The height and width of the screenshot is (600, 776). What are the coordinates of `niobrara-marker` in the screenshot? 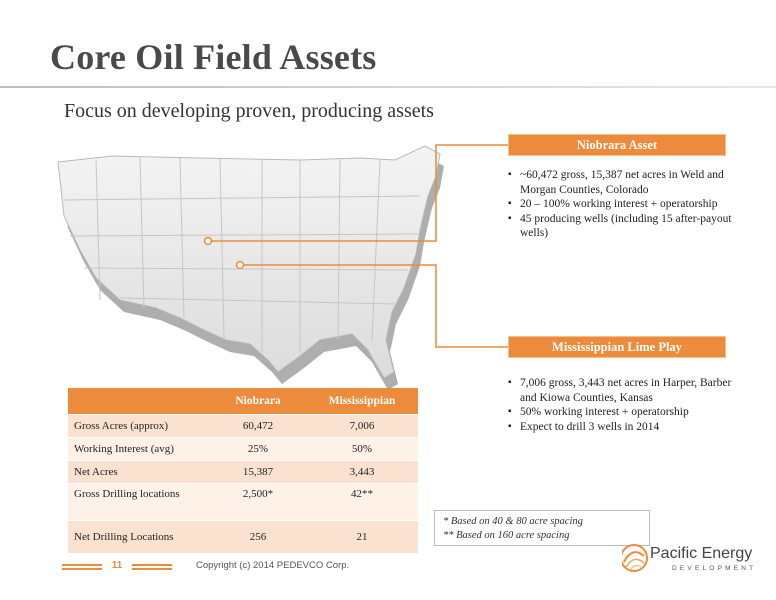 It's located at (208, 241).